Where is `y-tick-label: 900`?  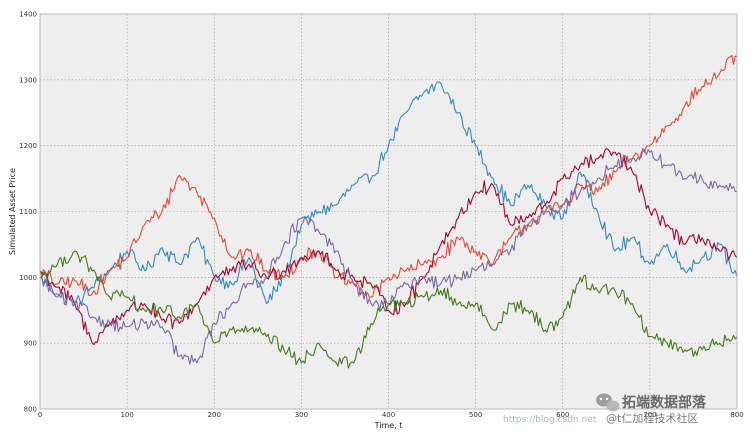 y-tick-label: 900 is located at coordinates (30, 344).